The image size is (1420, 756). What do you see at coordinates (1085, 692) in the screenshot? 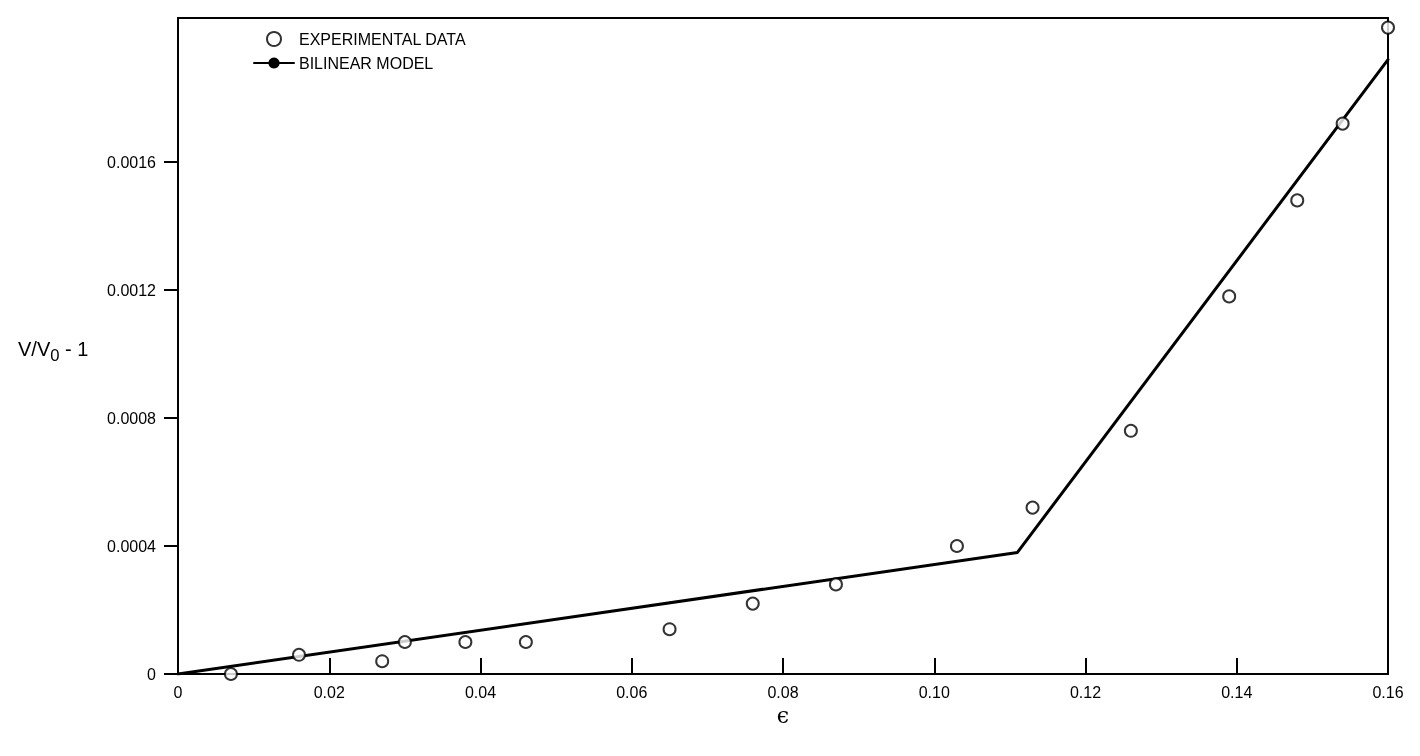
I see `x-tick-label: 0.12` at bounding box center [1085, 692].